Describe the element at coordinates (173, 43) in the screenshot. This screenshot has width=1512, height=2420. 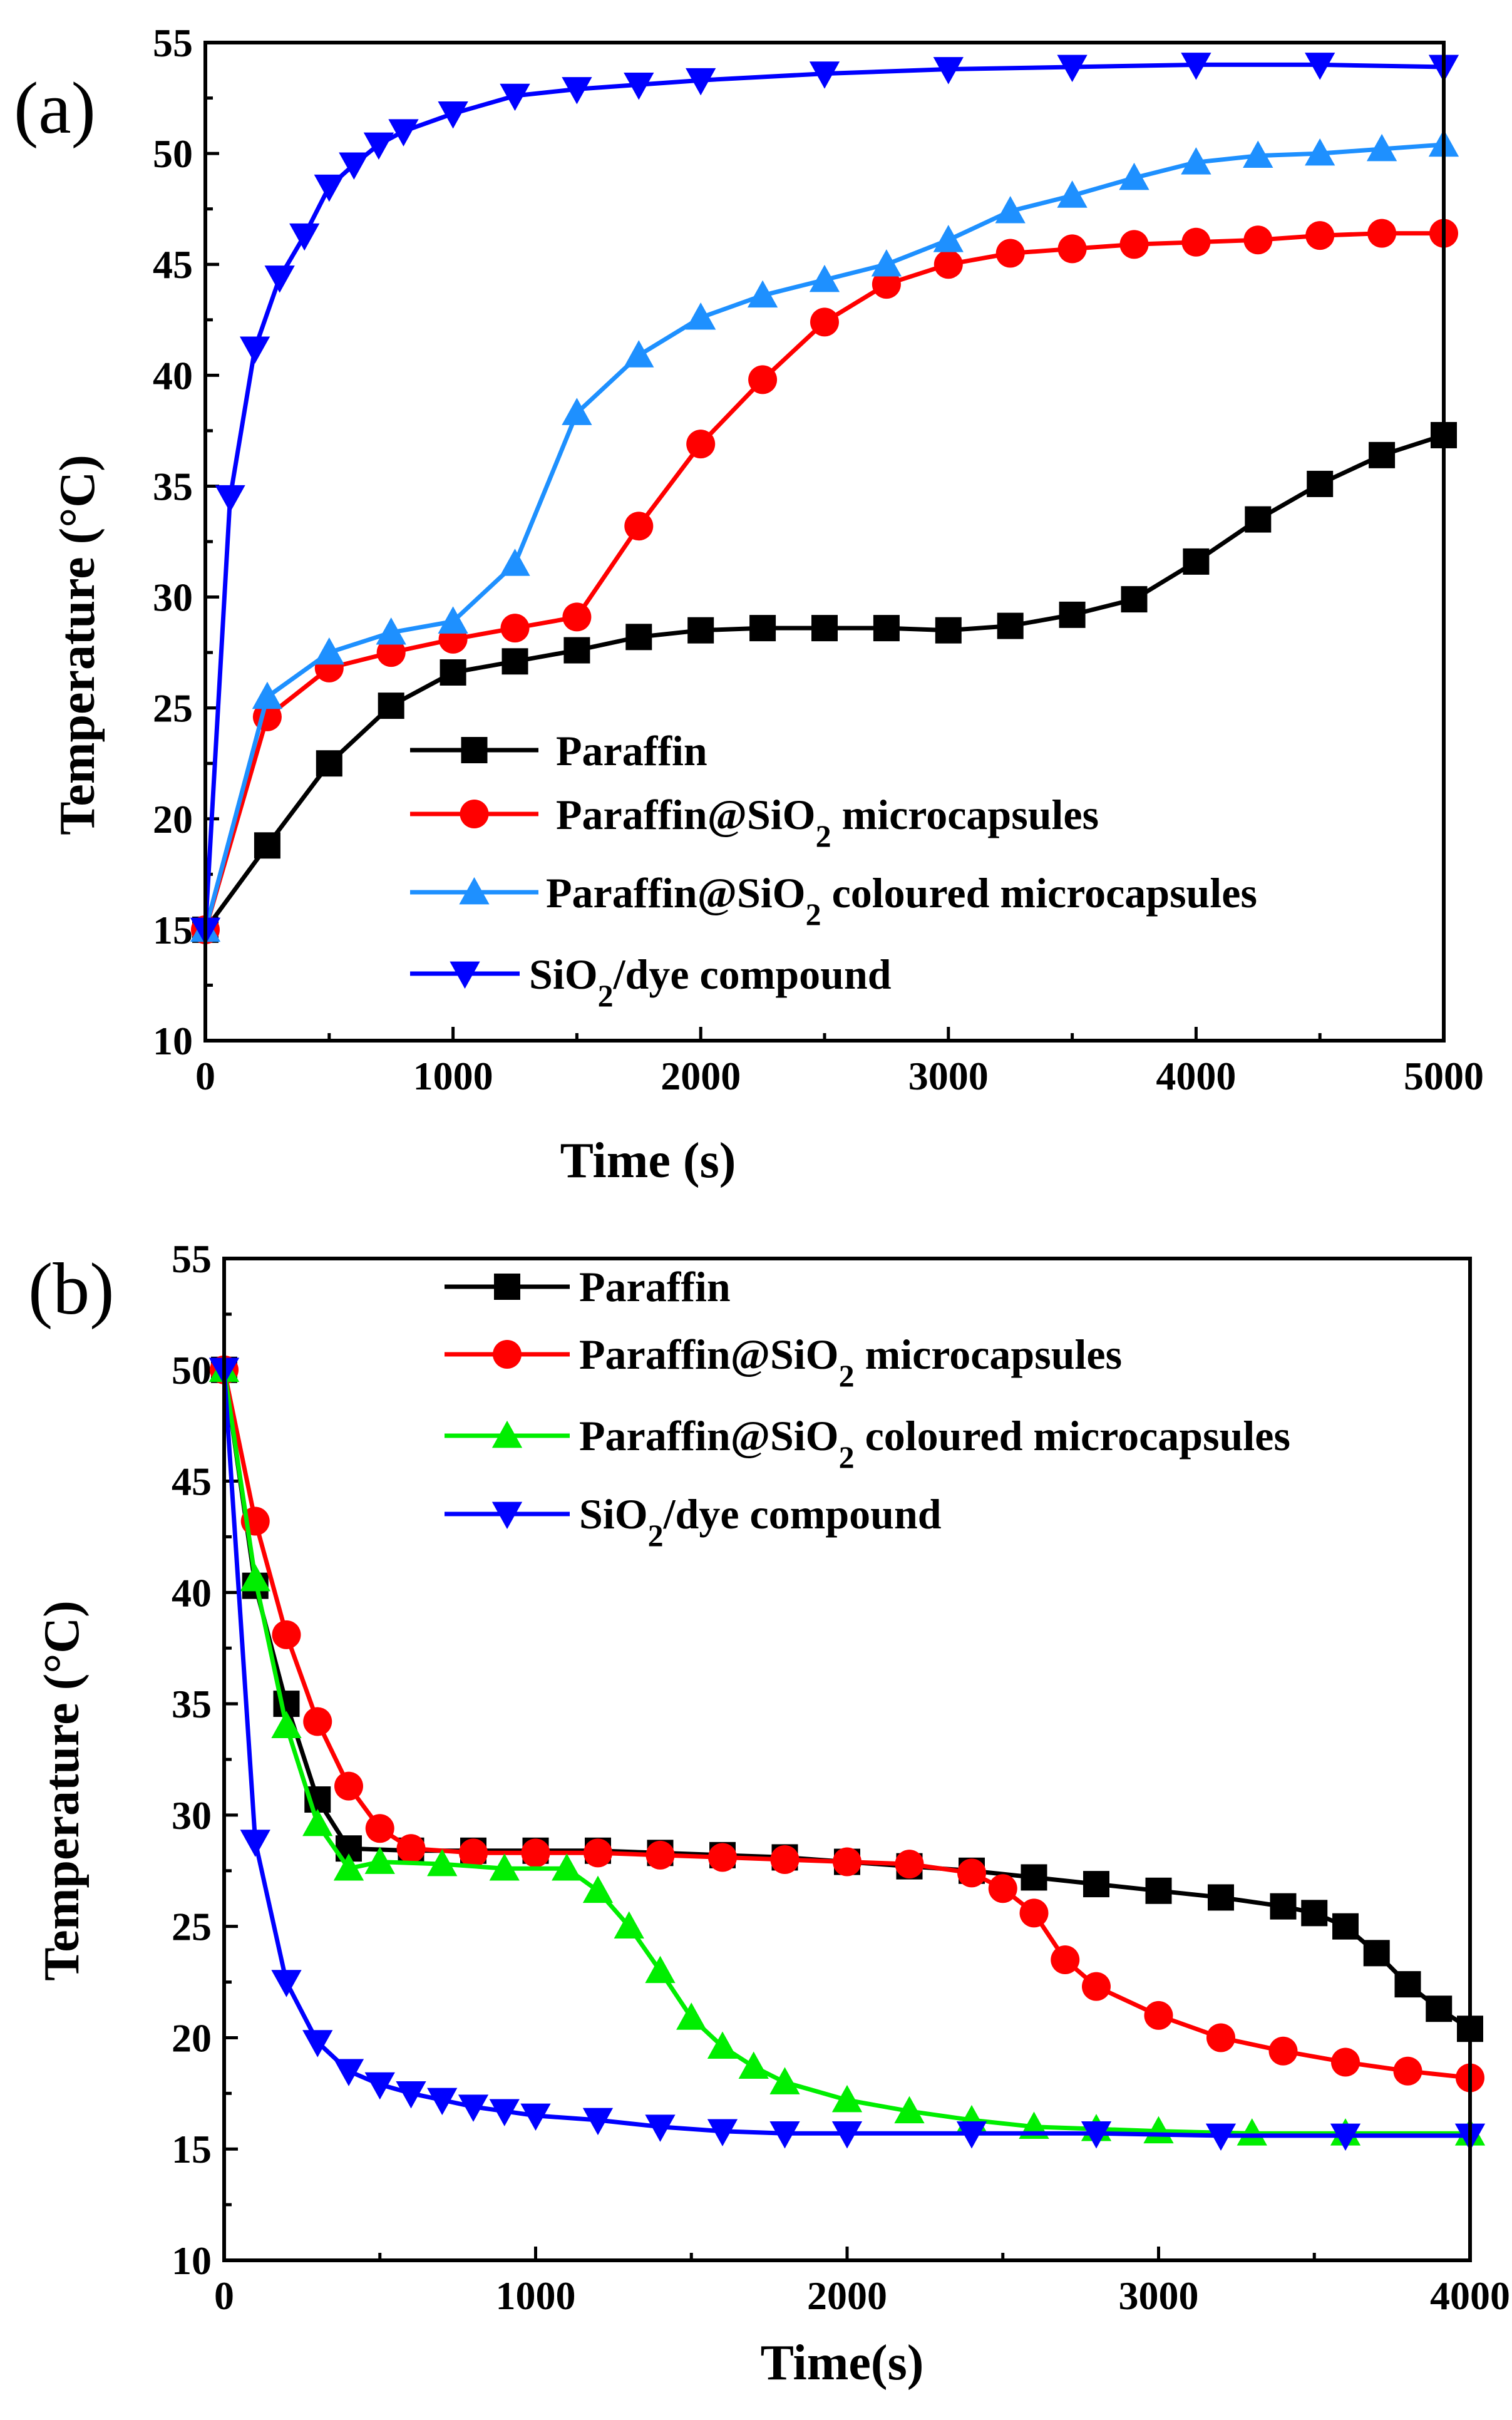
I see `y-tick-label: 55` at that location.